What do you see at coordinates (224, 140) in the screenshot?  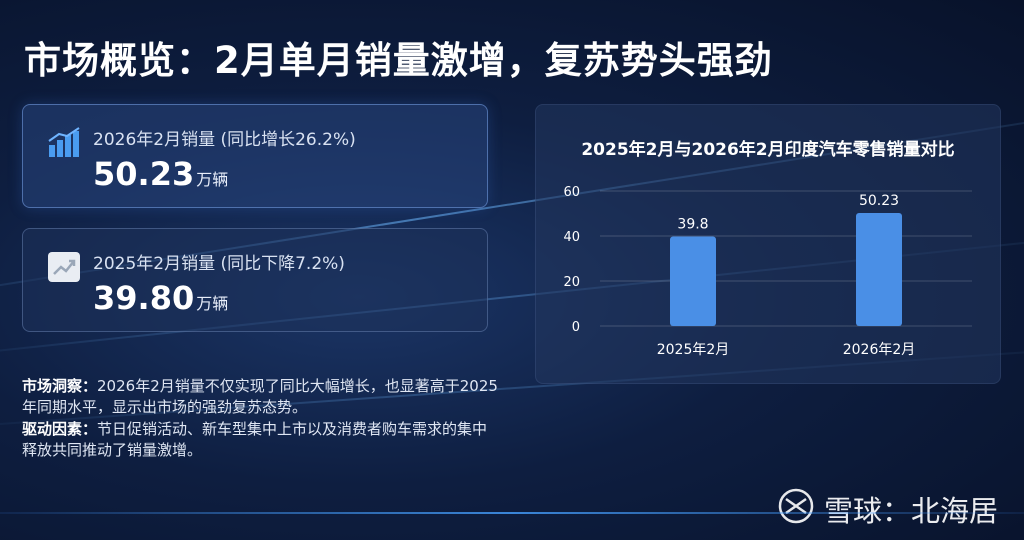 I see `card-label: 2026年2月销量 (同比增长26.2%)` at bounding box center [224, 140].